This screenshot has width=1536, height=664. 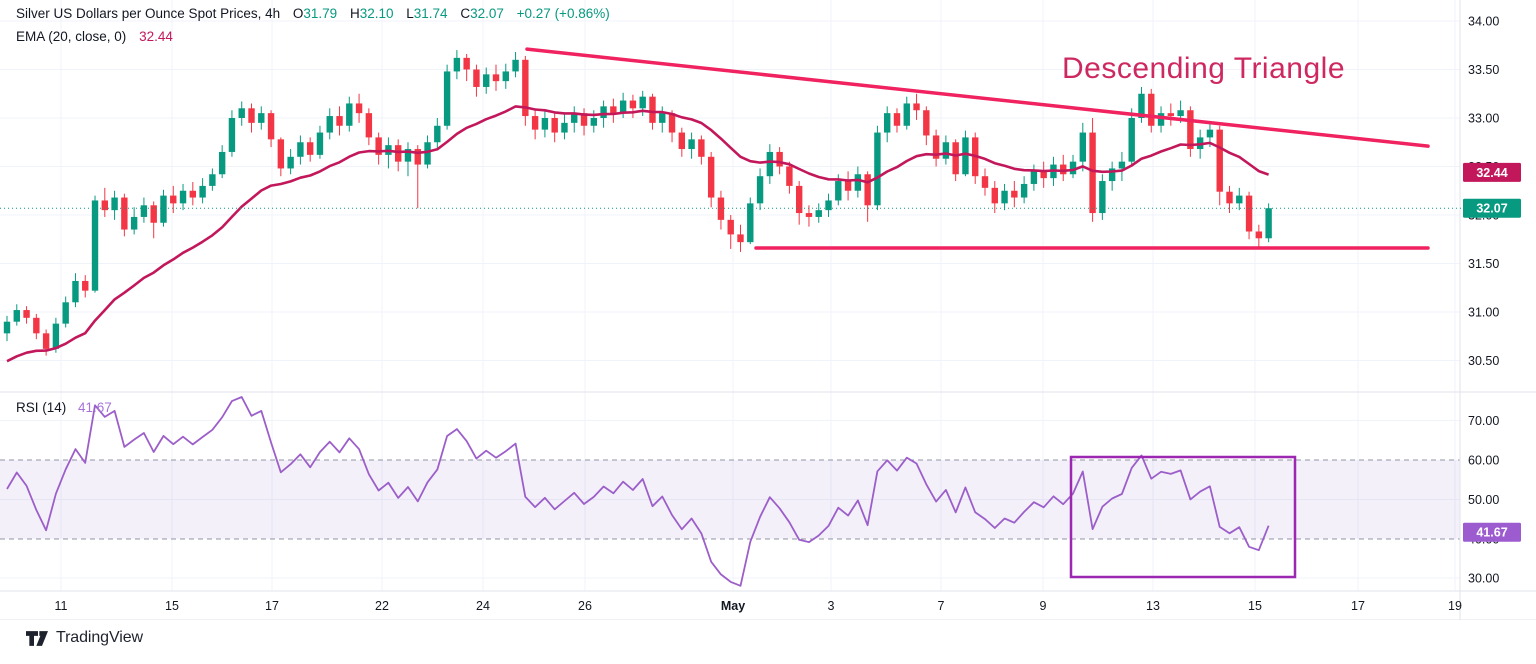 I want to click on rsi-legend-label: RSI (14), so click(x=41, y=407).